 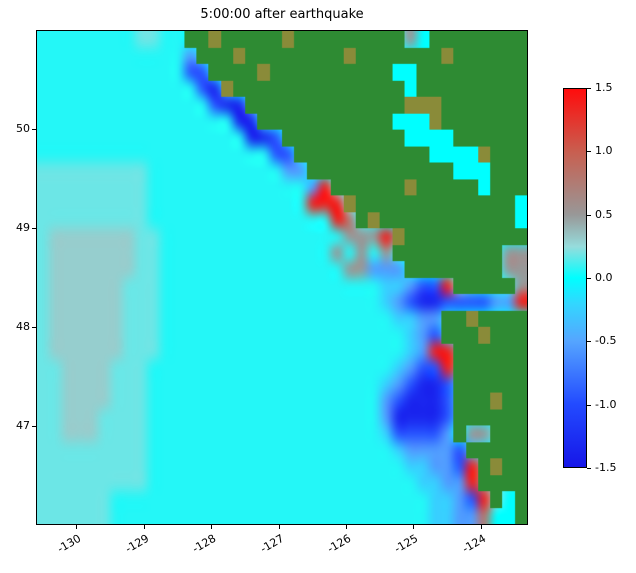 What do you see at coordinates (606, 341) in the screenshot?
I see `colorbar-tick-label: -0.5` at bounding box center [606, 341].